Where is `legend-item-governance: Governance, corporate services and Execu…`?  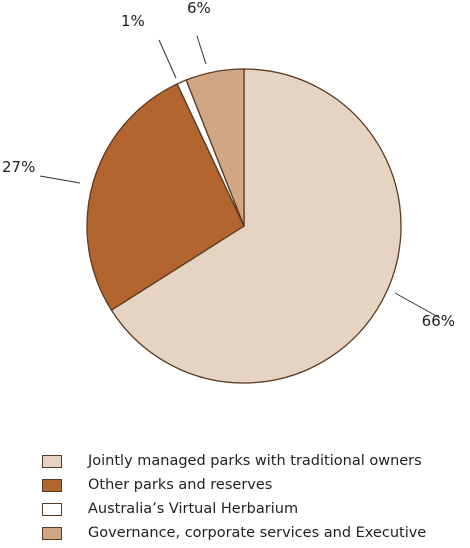 legend-item-governance: Governance, corporate services and Execu… is located at coordinates (234, 533).